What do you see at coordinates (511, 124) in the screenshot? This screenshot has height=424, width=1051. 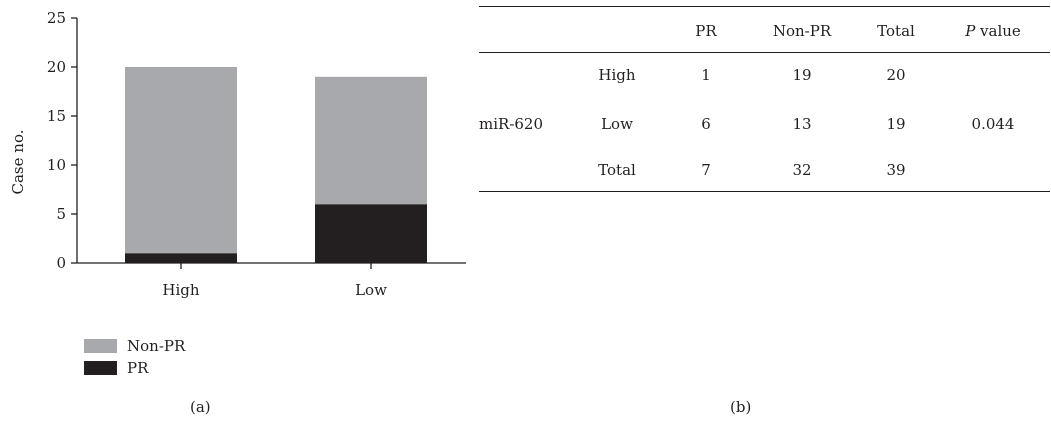 I see `group-label: miR-620` at bounding box center [511, 124].